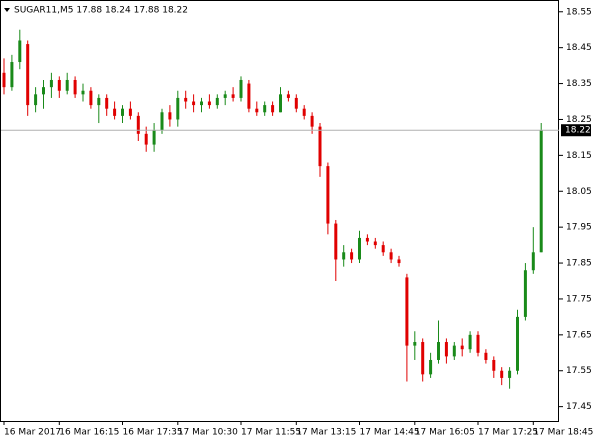 The height and width of the screenshot is (443, 600). Describe the element at coordinates (579, 407) in the screenshot. I see `y-tick-label: 17.45` at that location.